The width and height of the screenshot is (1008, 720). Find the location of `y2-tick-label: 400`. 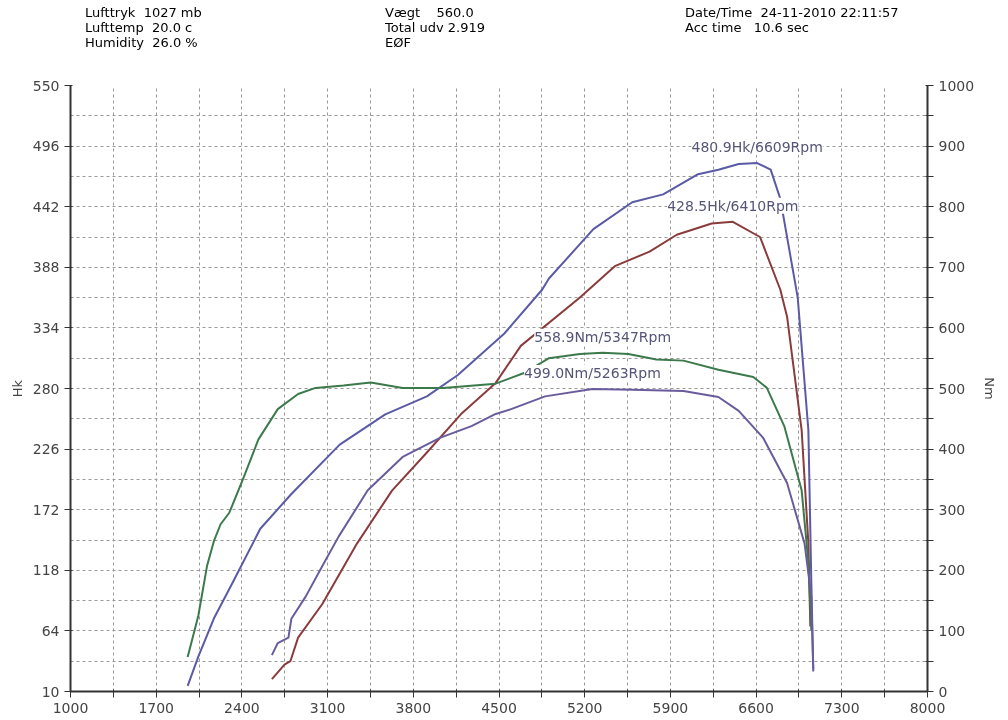

y2-tick-label: 400 is located at coordinates (952, 449).